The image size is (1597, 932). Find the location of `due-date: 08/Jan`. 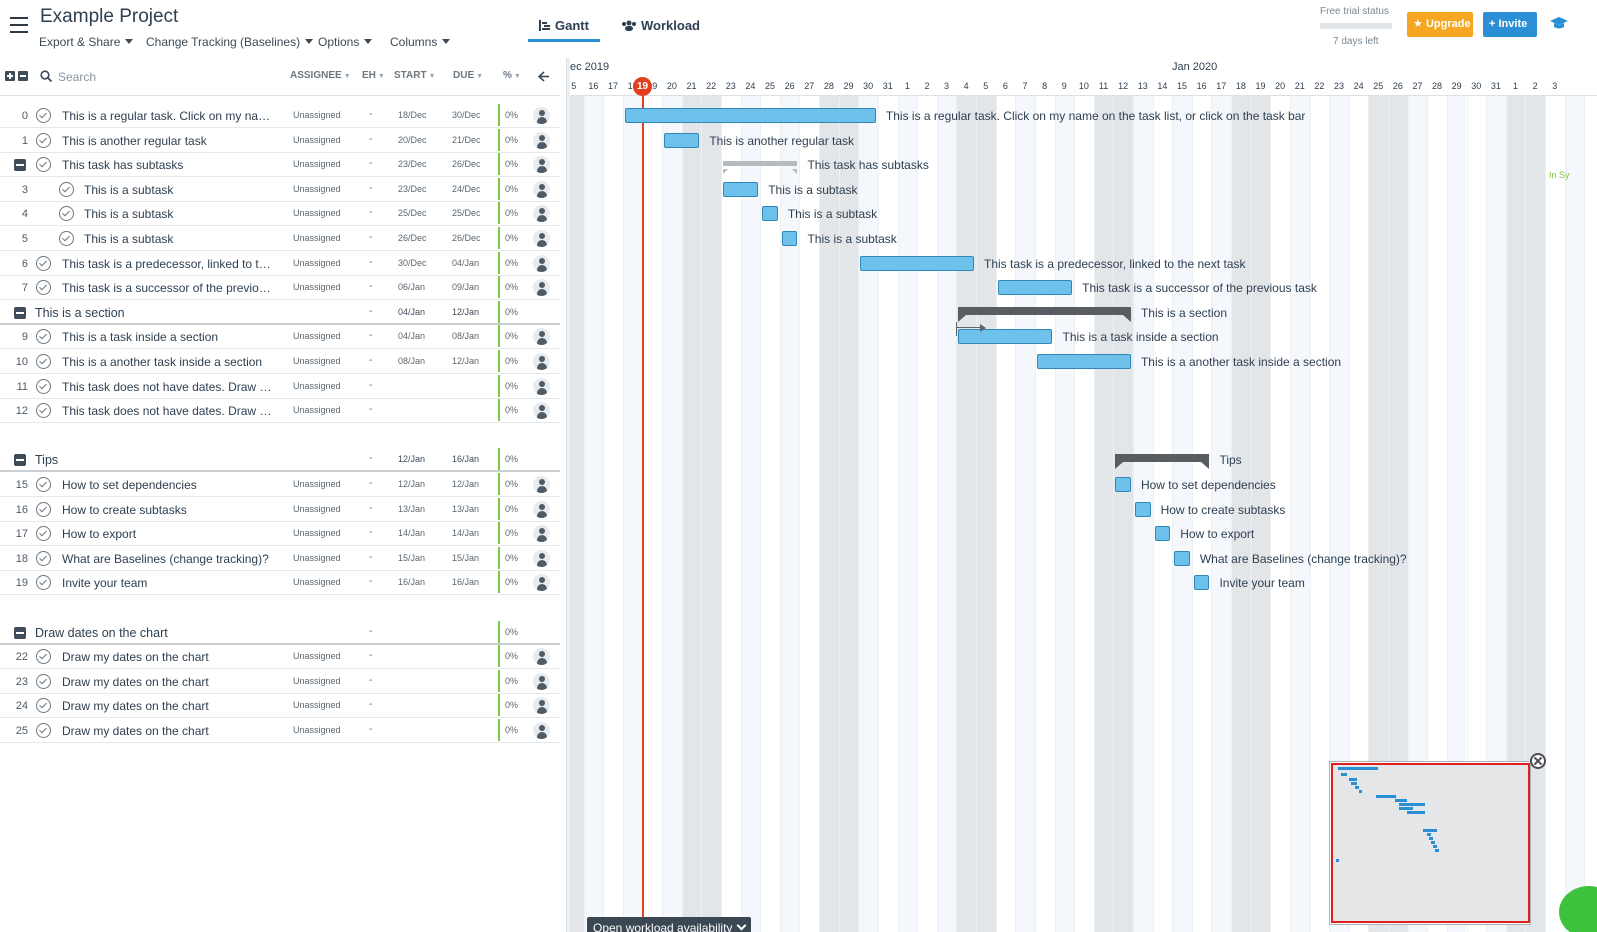

due-date: 08/Jan is located at coordinates (466, 336).